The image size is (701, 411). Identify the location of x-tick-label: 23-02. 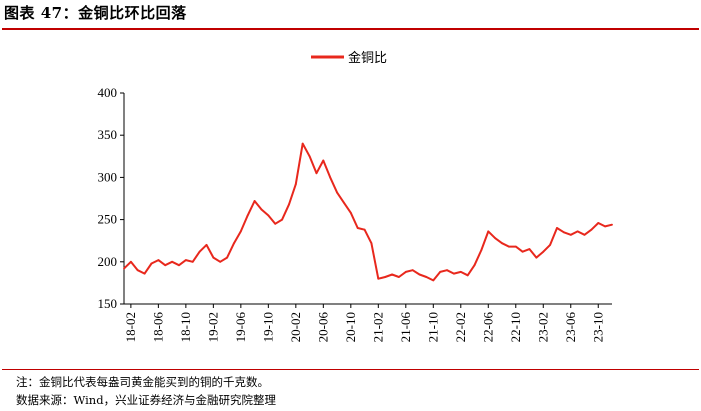
(542, 327).